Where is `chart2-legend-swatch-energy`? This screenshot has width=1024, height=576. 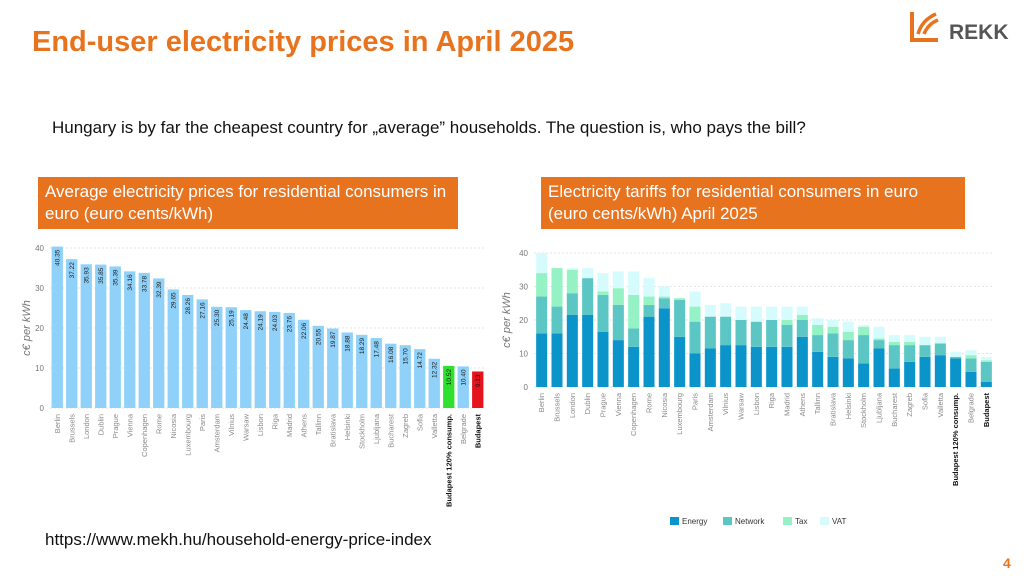
chart2-legend-swatch-energy is located at coordinates (674, 521).